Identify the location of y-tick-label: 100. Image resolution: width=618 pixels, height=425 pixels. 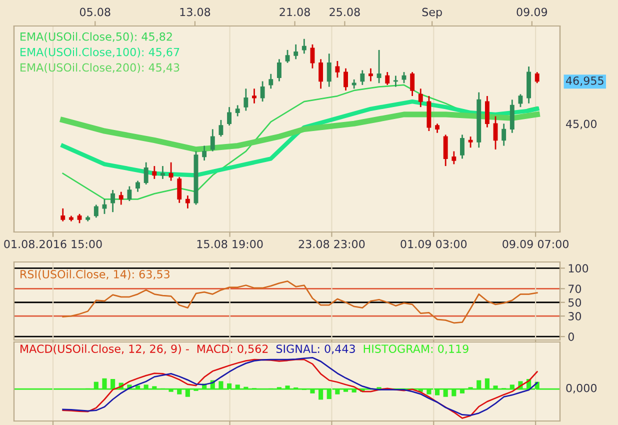
(578, 268).